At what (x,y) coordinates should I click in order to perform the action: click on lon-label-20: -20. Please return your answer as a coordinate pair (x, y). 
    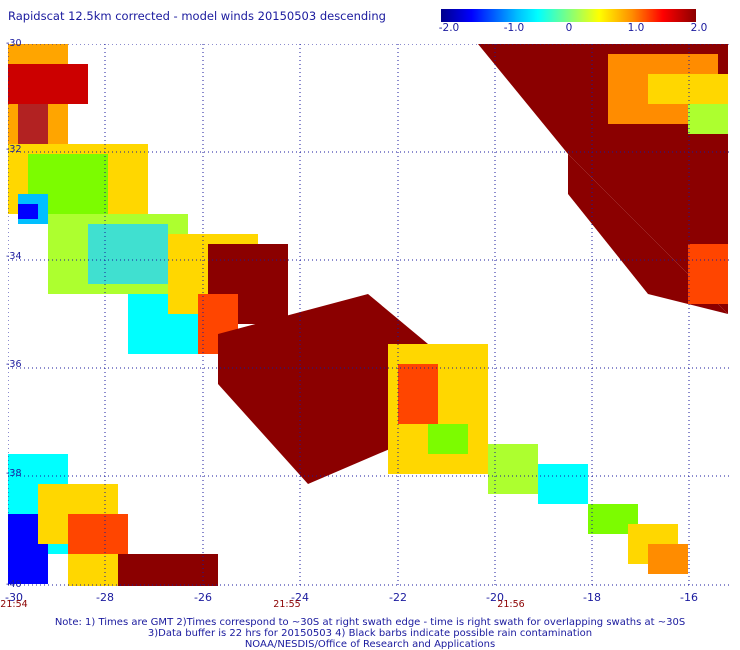
    Looking at the image, I should click on (495, 597).